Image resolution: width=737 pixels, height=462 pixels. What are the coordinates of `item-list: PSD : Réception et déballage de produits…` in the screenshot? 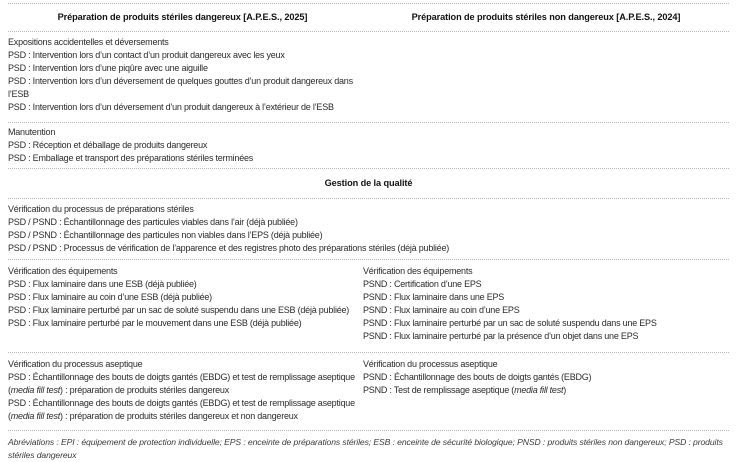 It's located at (182, 152).